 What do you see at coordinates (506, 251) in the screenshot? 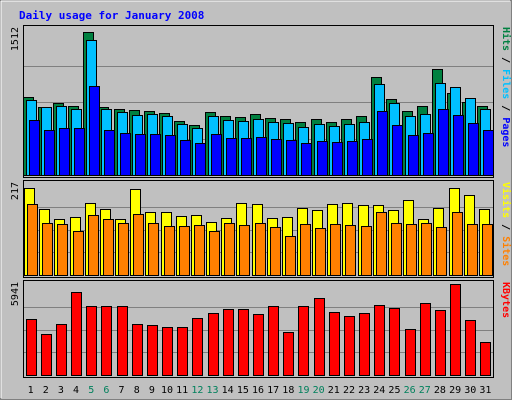
I see `legend-sites: Sites` at bounding box center [506, 251].